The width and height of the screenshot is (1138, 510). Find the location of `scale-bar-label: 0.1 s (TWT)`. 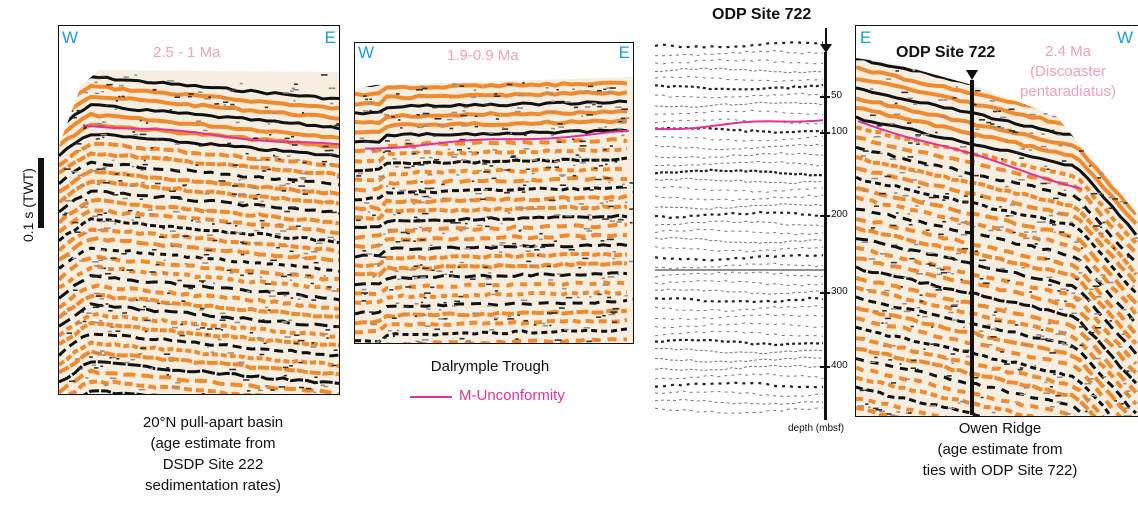

scale-bar-label: 0.1 s (TWT) is located at coordinates (28, 205).